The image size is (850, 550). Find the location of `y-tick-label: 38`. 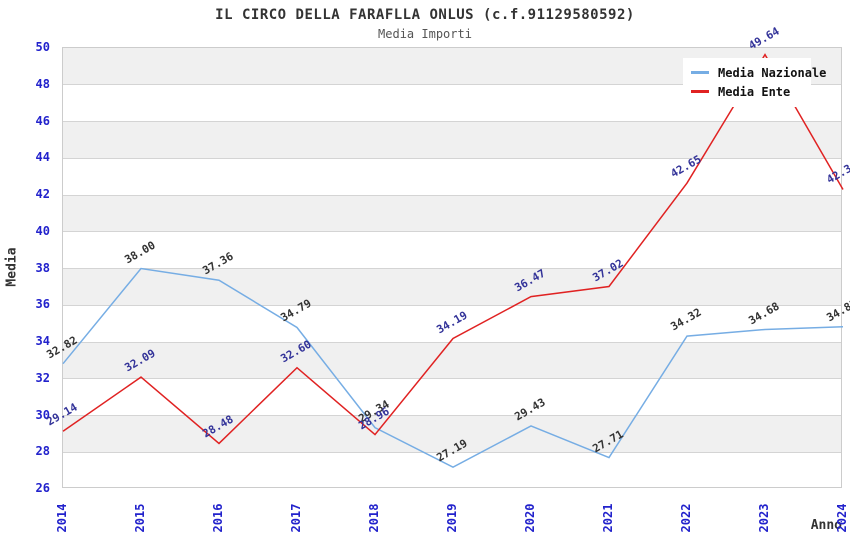

y-tick-label: 38 is located at coordinates (42, 267).